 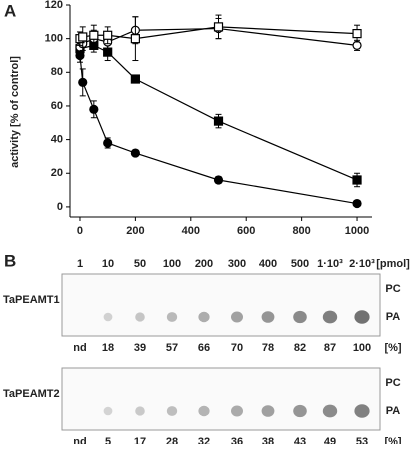 What do you see at coordinates (191, 231) in the screenshot?
I see `x-tick-label: 400` at bounding box center [191, 231].